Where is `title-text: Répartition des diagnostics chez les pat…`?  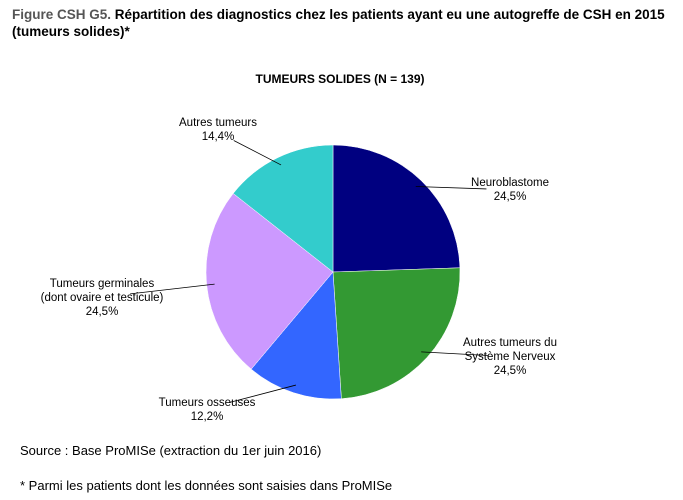
title-text: Répartition des diagnostics chez les pat… is located at coordinates (338, 23).